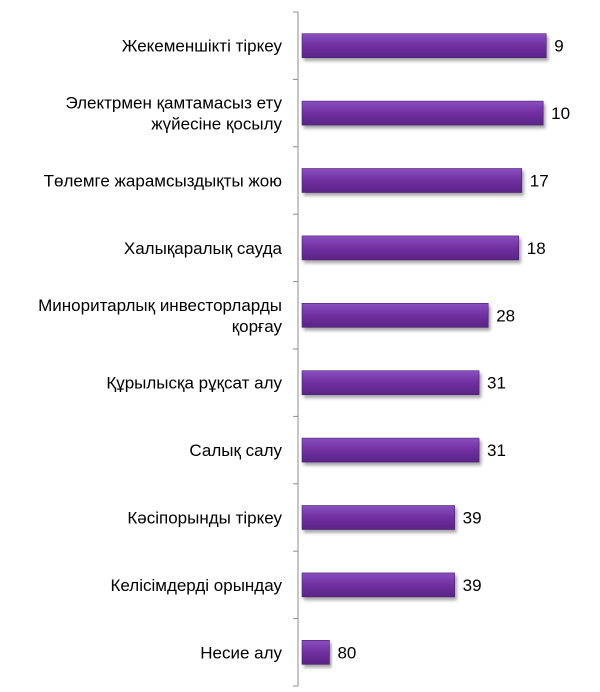 Image resolution: width=600 pixels, height=692 pixels. What do you see at coordinates (241, 652) in the screenshot?
I see `category-label: Несие алу` at bounding box center [241, 652].